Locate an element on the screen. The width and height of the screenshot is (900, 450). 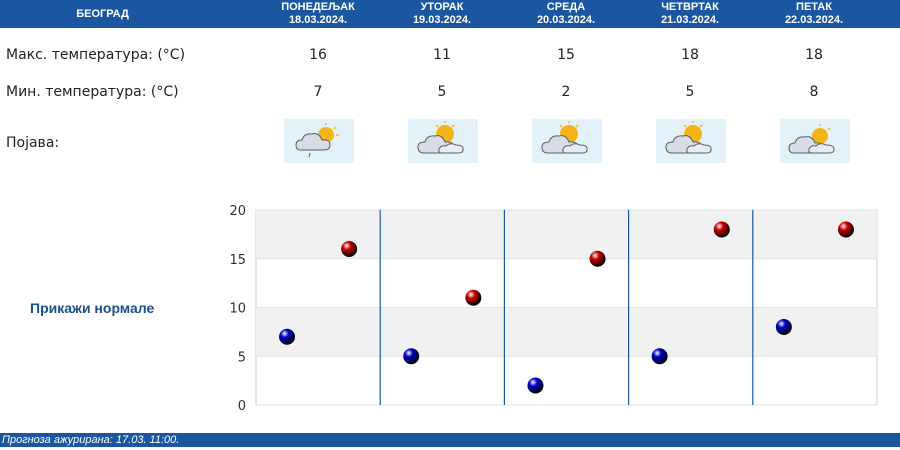
min-temp-value: 8 is located at coordinates (814, 92).